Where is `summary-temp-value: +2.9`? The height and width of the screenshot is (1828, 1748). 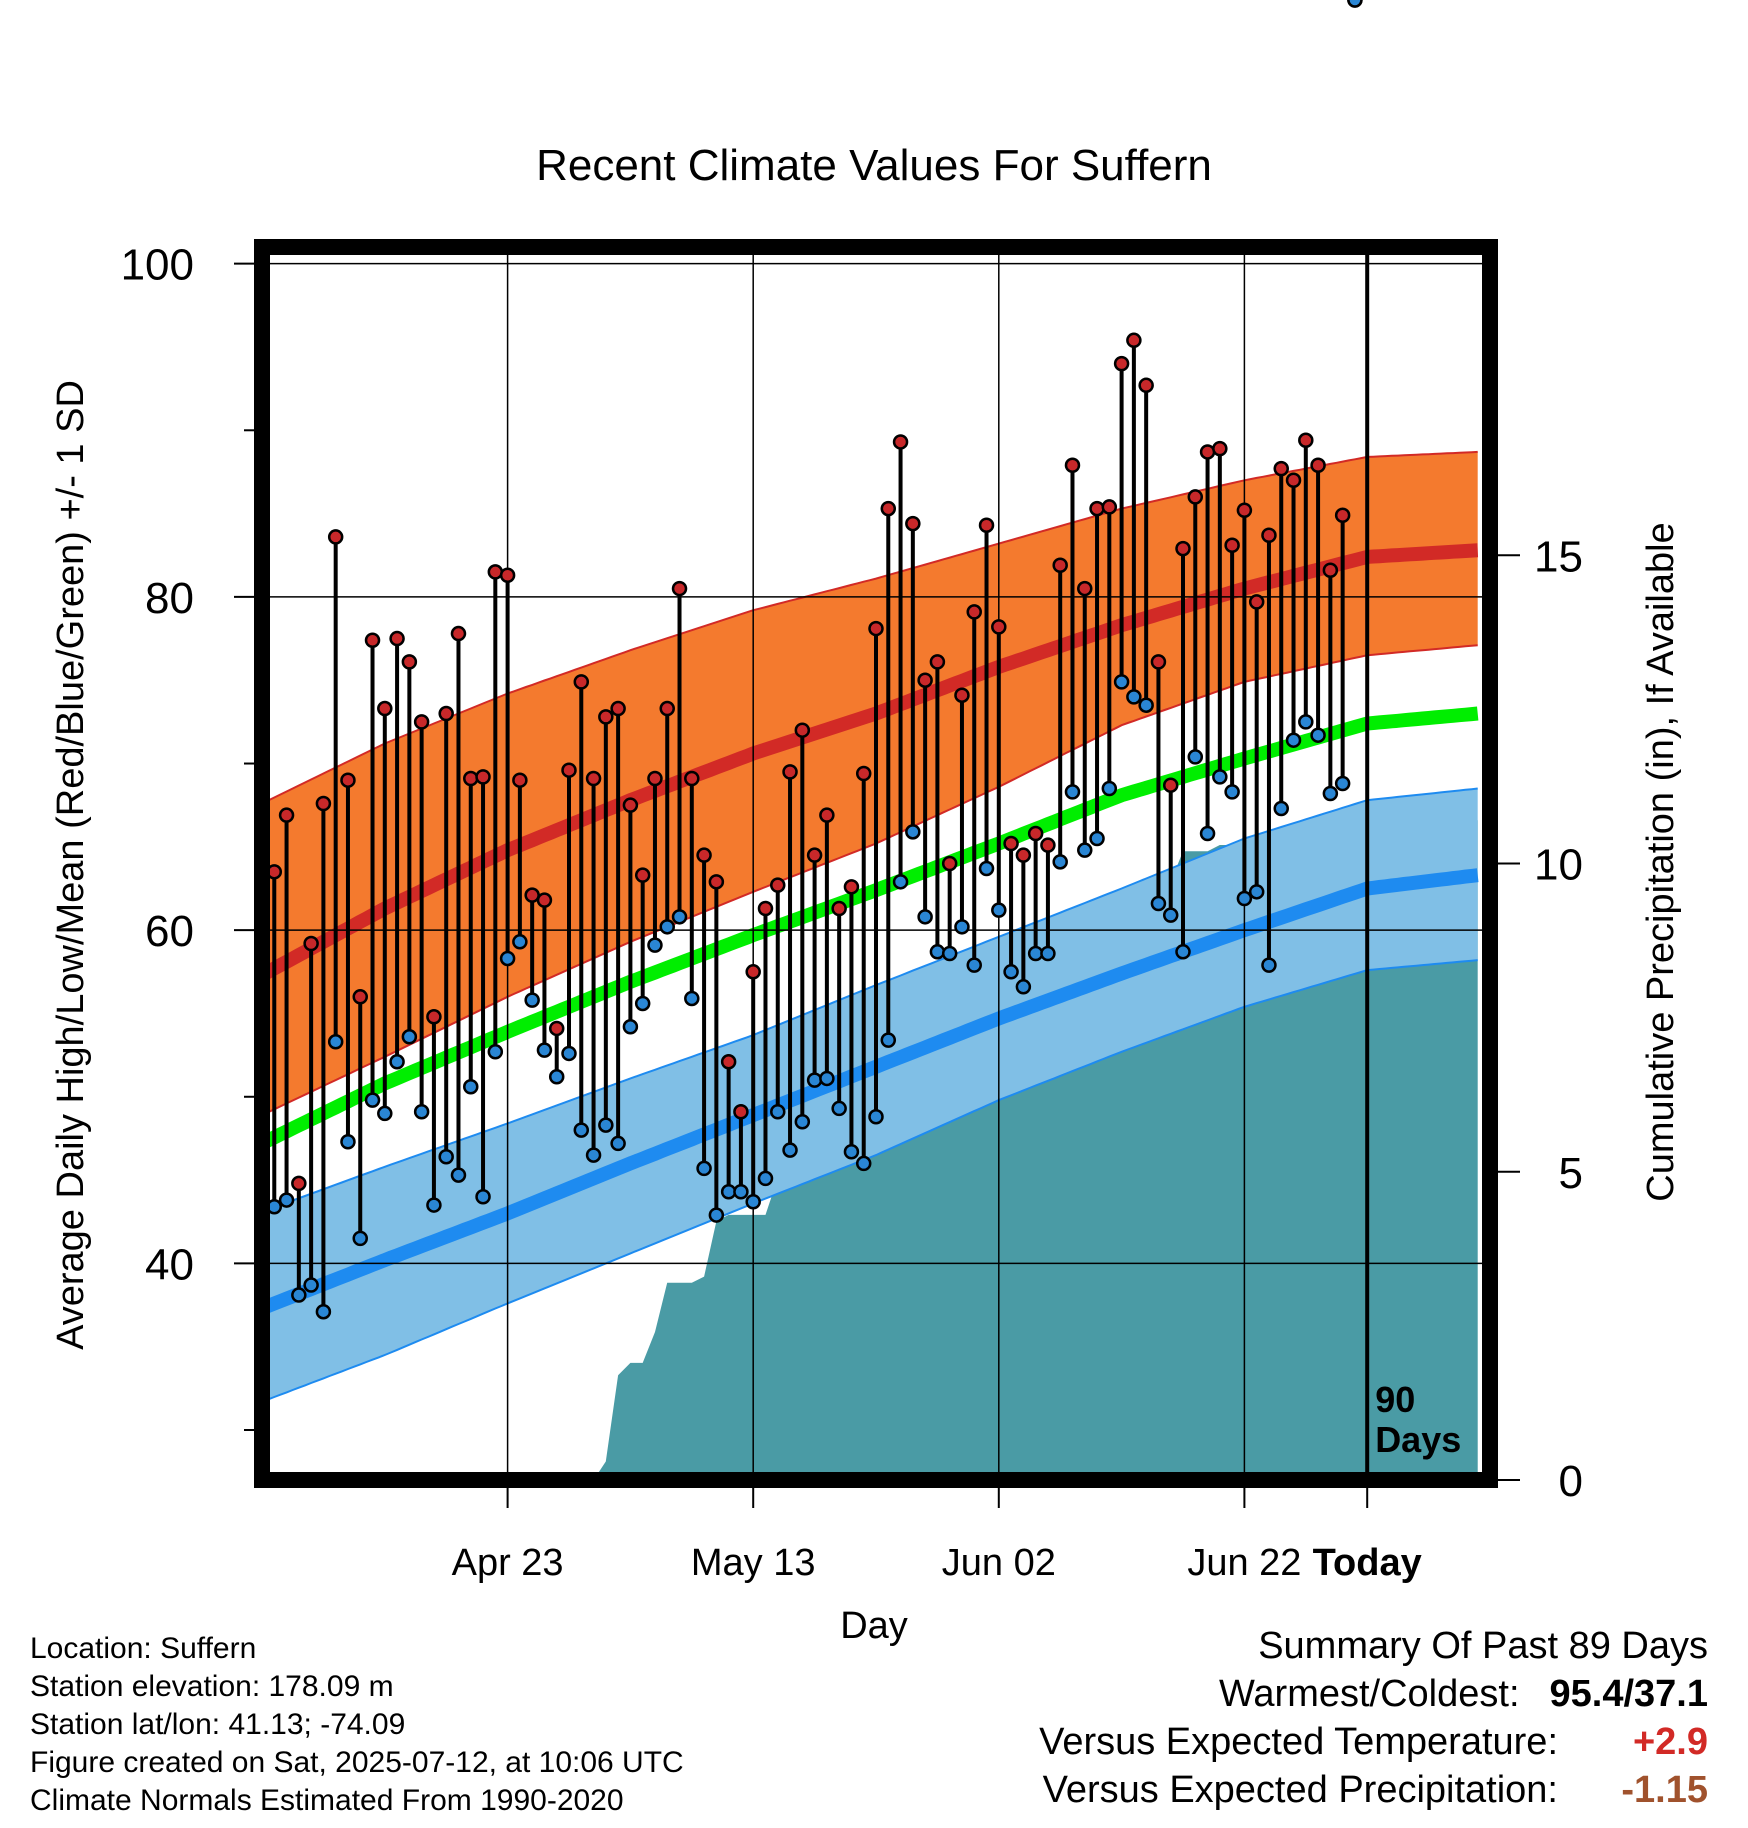 summary-temp-value: +2.9 is located at coordinates (1670, 1742).